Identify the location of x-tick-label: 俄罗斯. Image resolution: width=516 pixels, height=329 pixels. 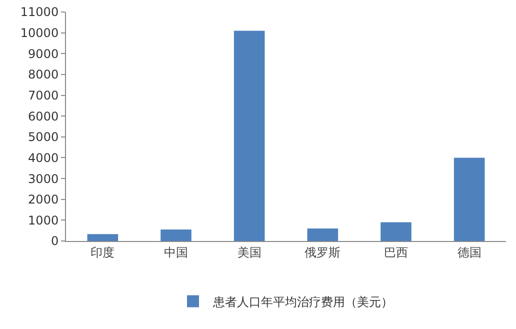
(322, 252).